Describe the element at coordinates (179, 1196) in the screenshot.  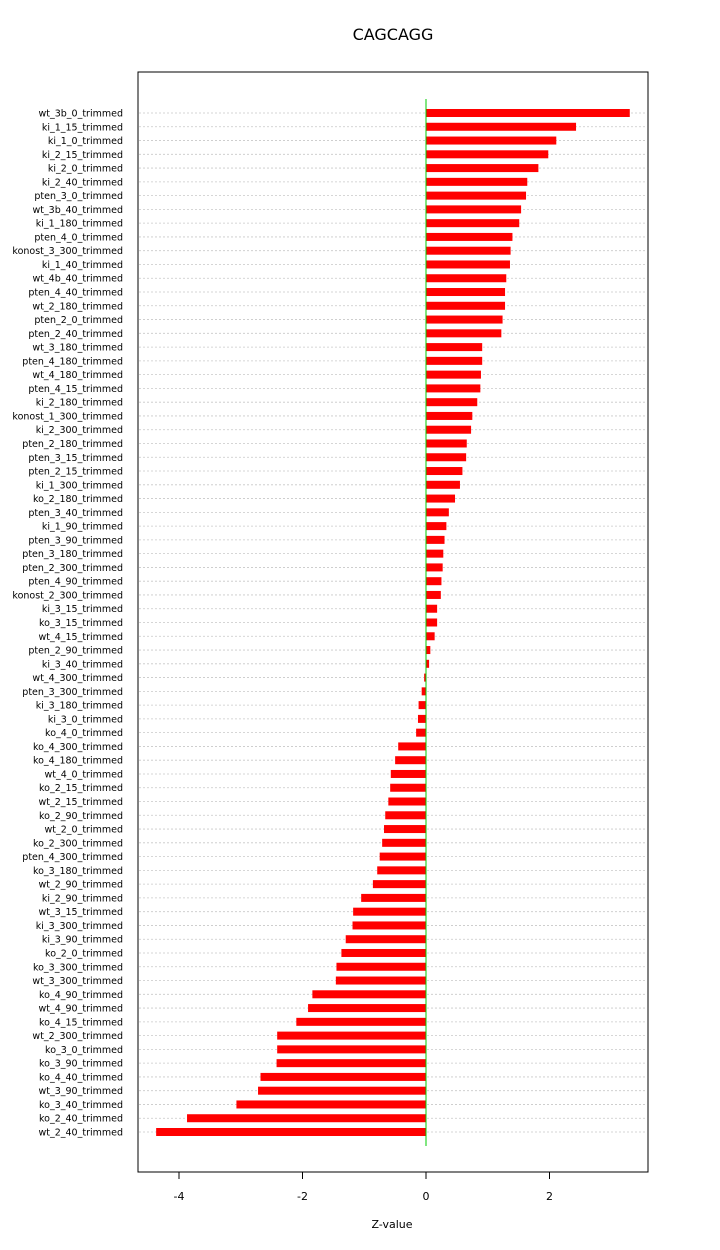
I see `x-tick-label: -4` at that location.